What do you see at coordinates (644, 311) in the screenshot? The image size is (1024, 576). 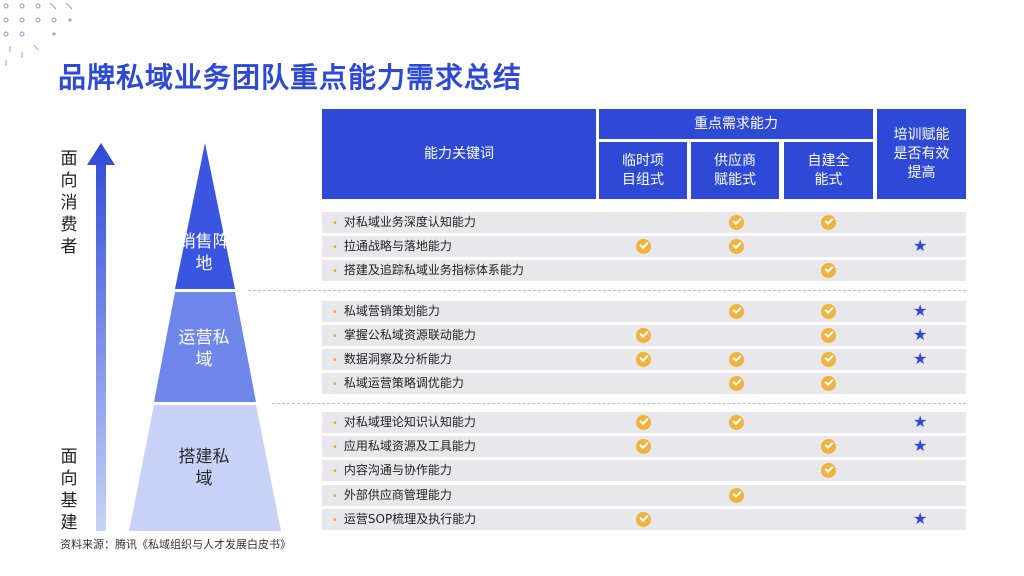 I see `table-row: • 私域营销策划能力 ★` at bounding box center [644, 311].